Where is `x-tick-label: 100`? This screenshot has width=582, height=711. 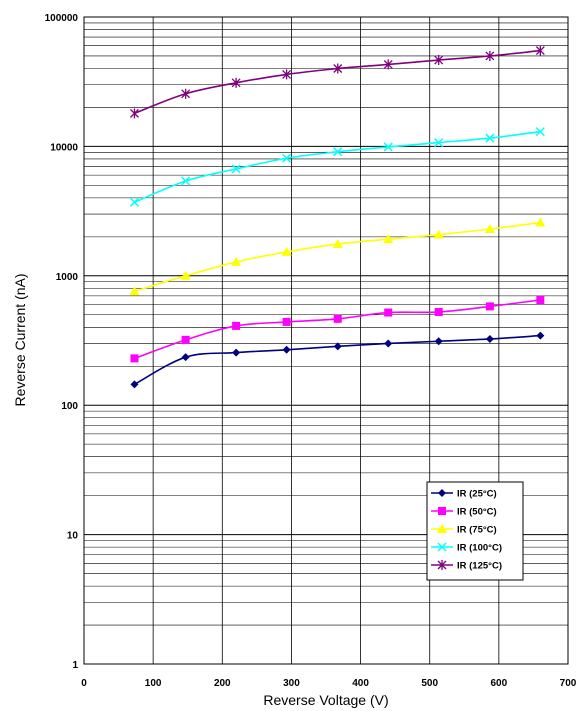
x-tick-label: 100 is located at coordinates (153, 683).